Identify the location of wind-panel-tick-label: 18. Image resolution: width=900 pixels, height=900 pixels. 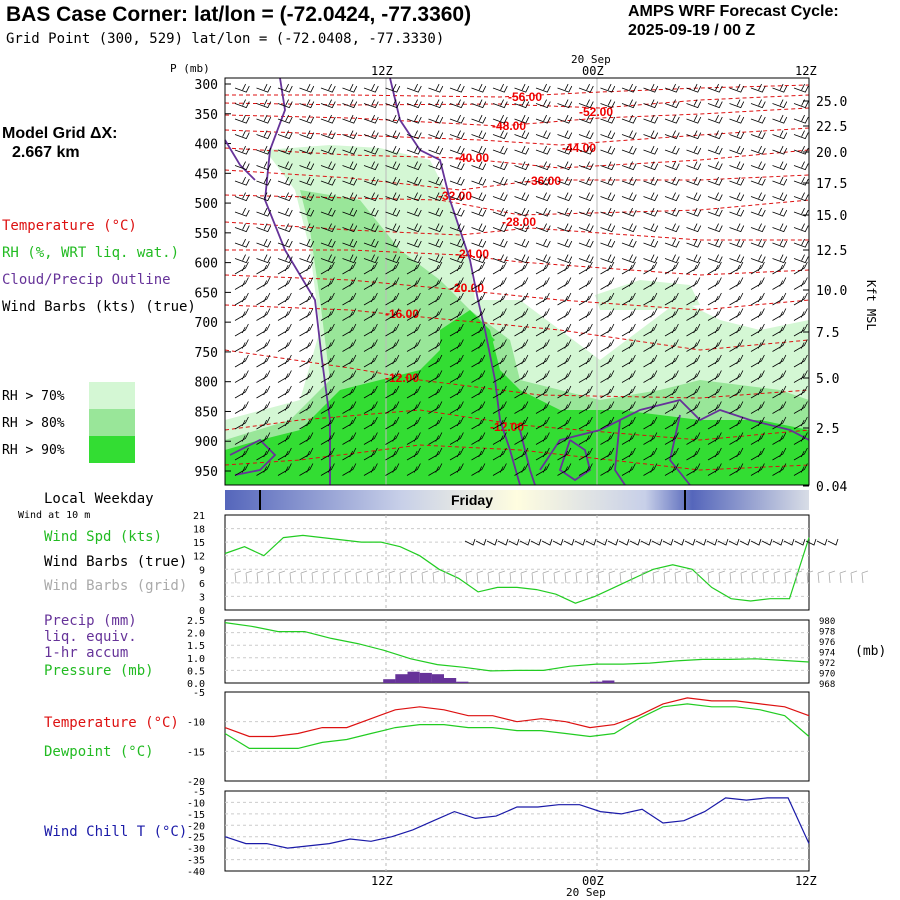
(199, 530).